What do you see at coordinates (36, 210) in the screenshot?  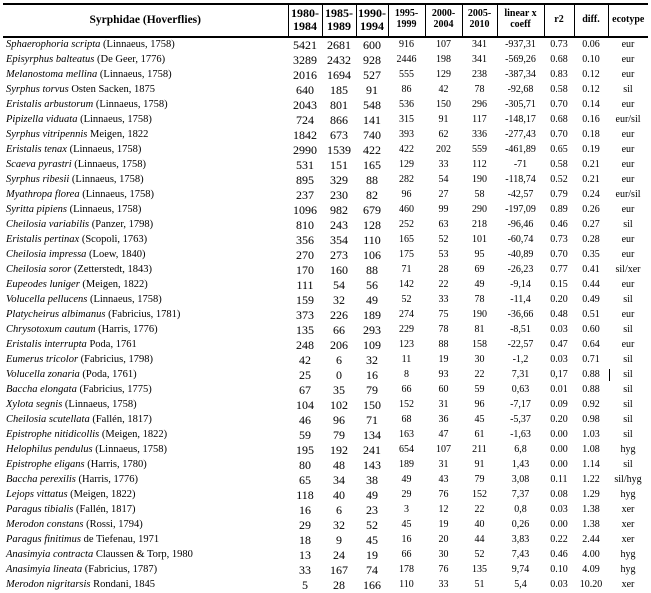 I see `species-name: Syritta pipiens` at bounding box center [36, 210].